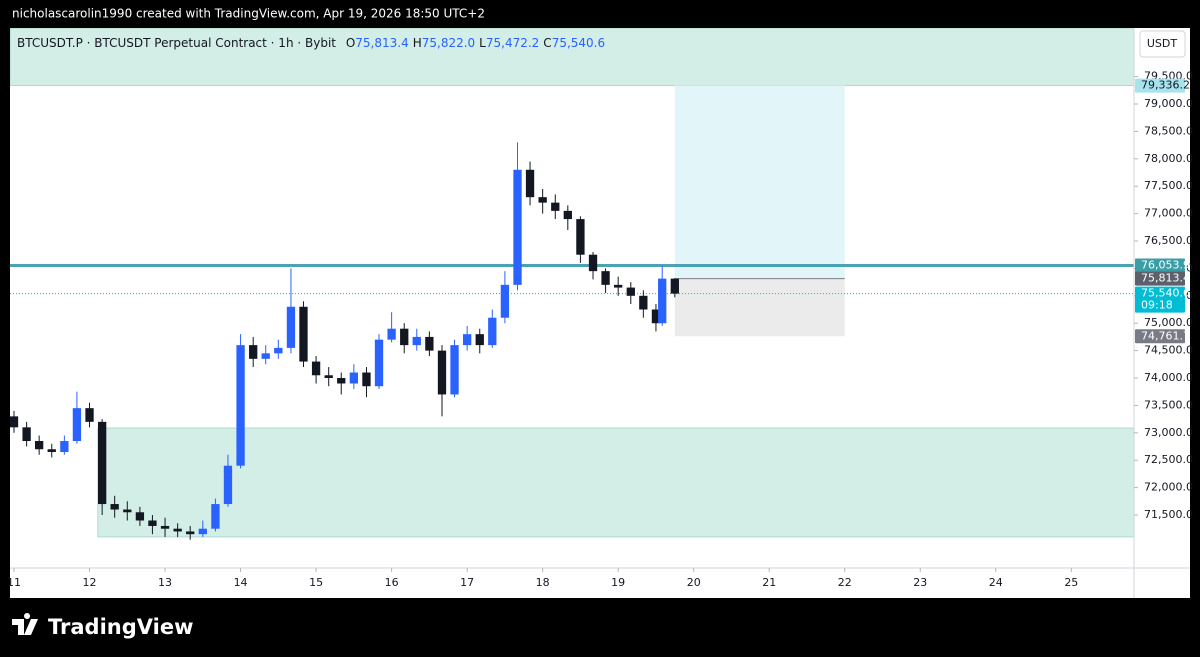  Describe the element at coordinates (381, 43) in the screenshot. I see `ohlc-value: 75,813.4` at that location.